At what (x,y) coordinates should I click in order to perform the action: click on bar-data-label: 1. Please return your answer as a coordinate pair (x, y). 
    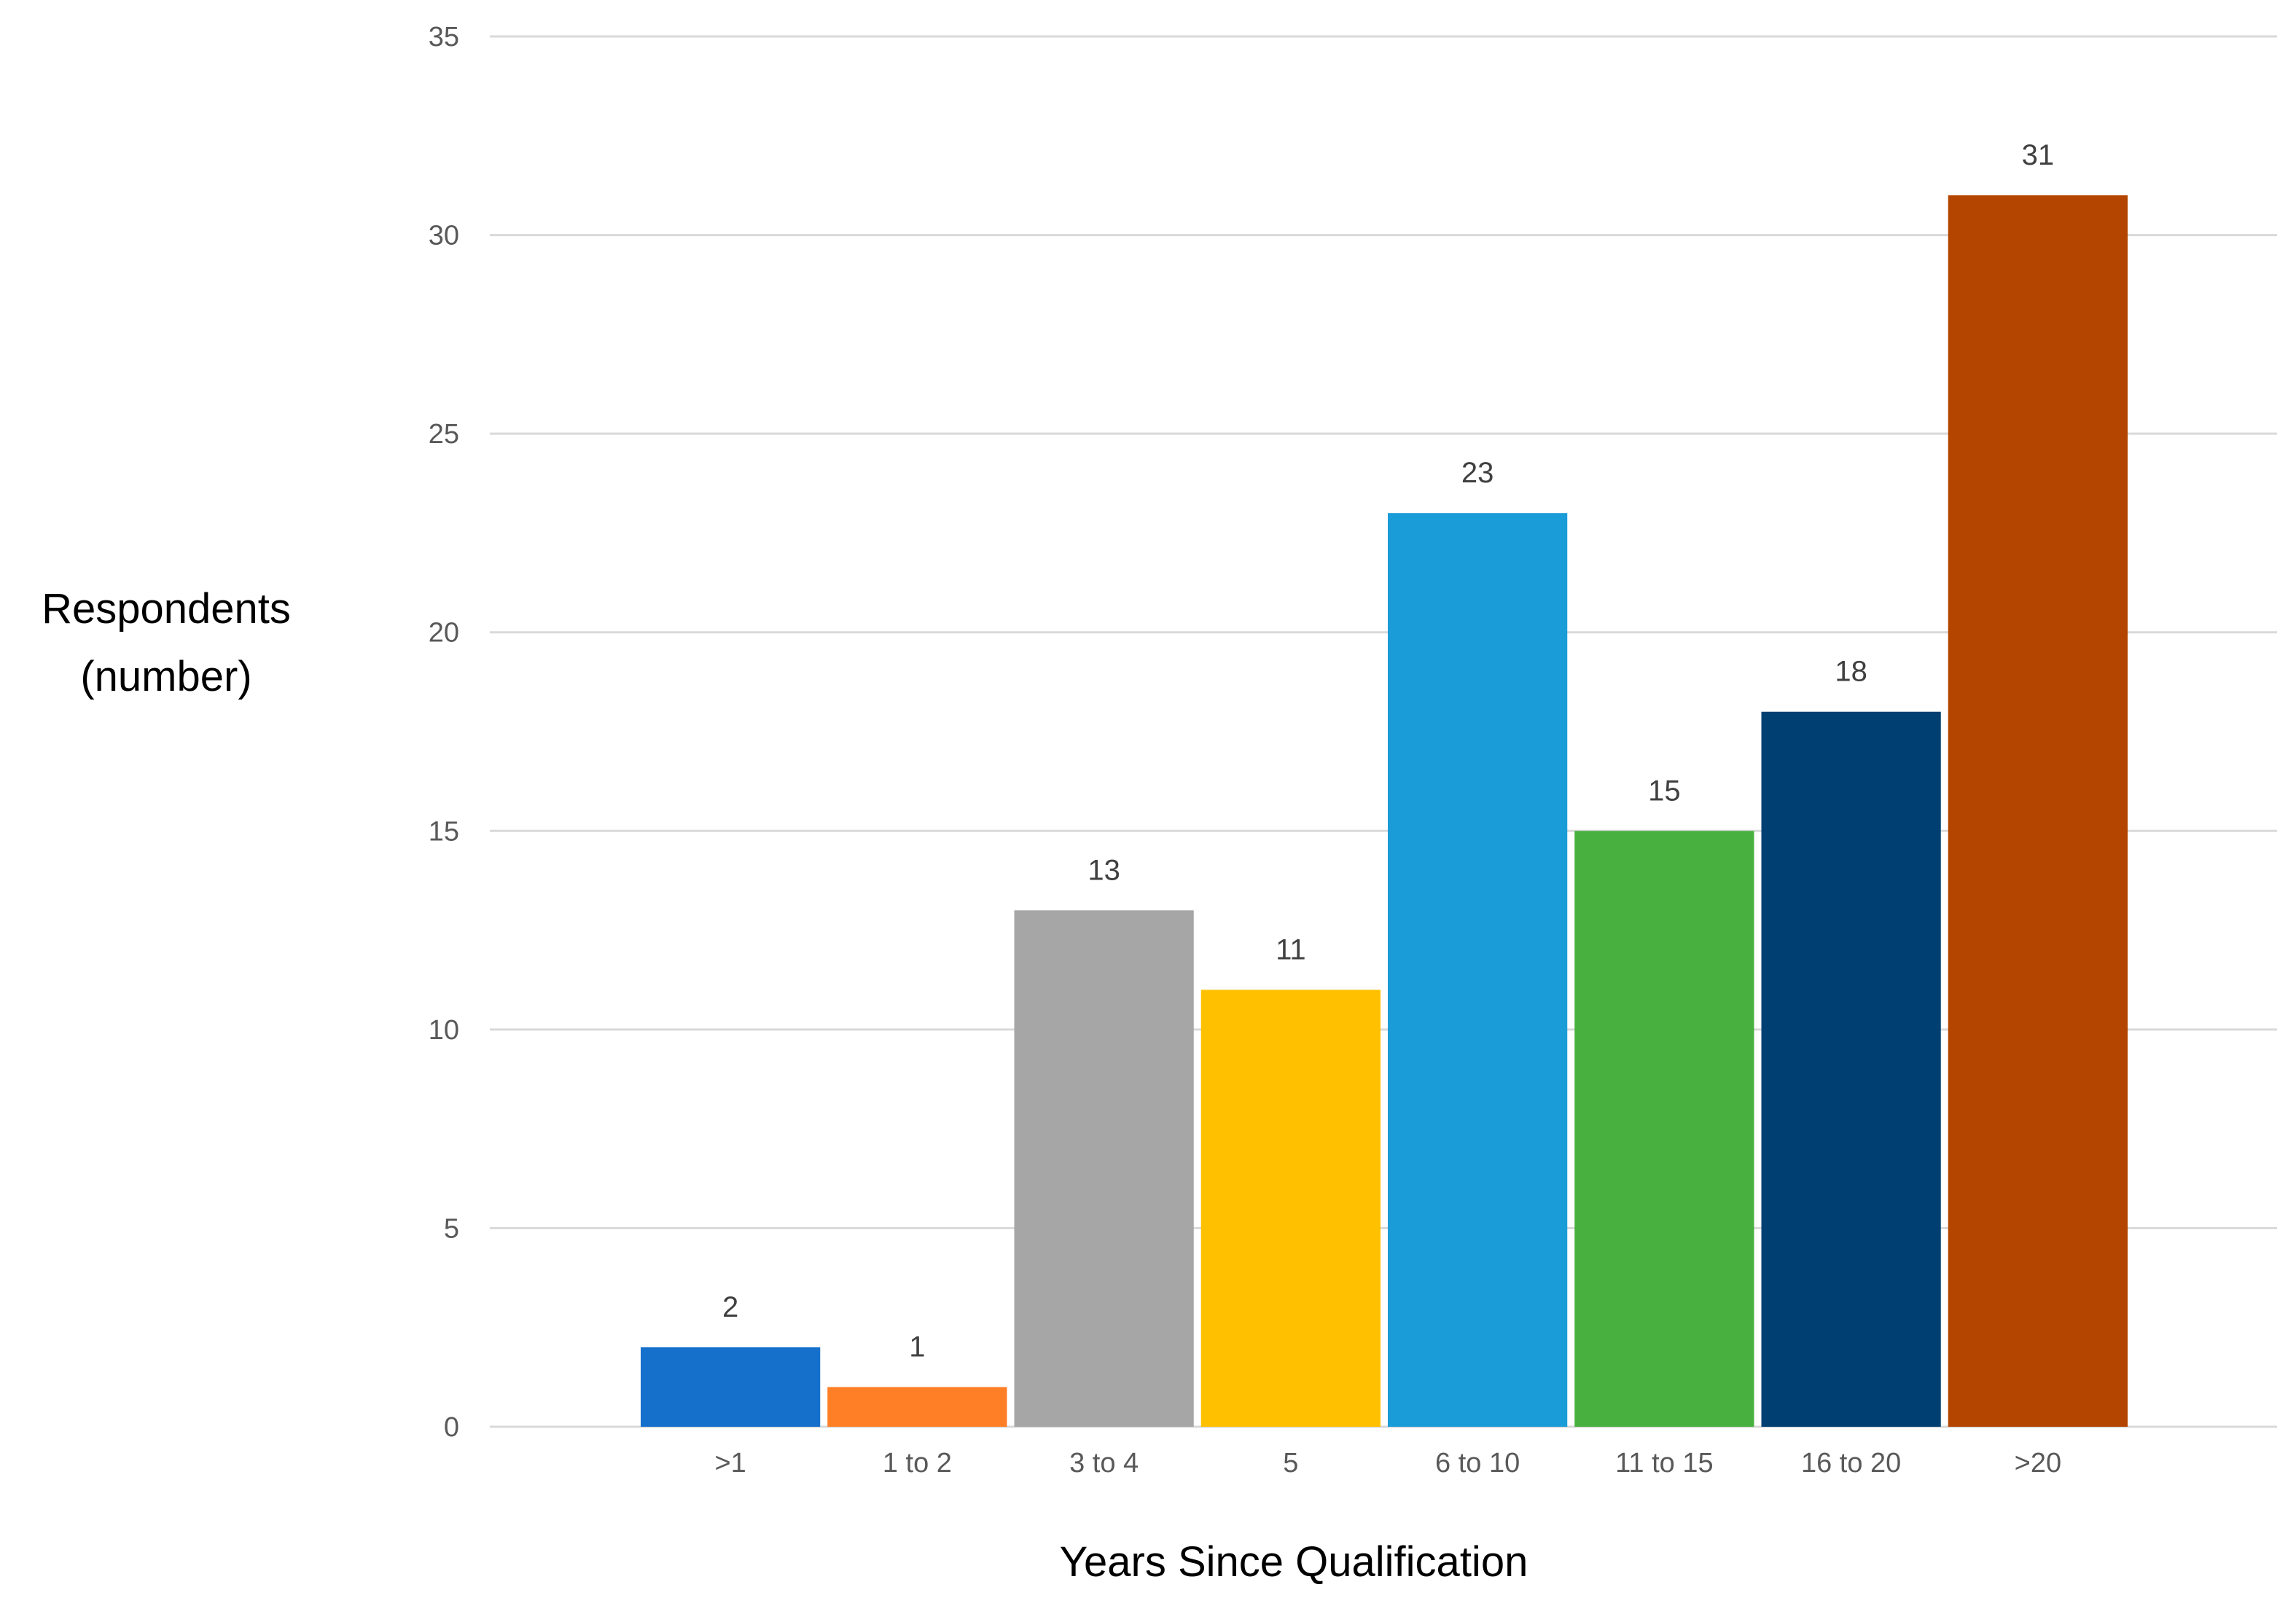
    Looking at the image, I should click on (917, 1347).